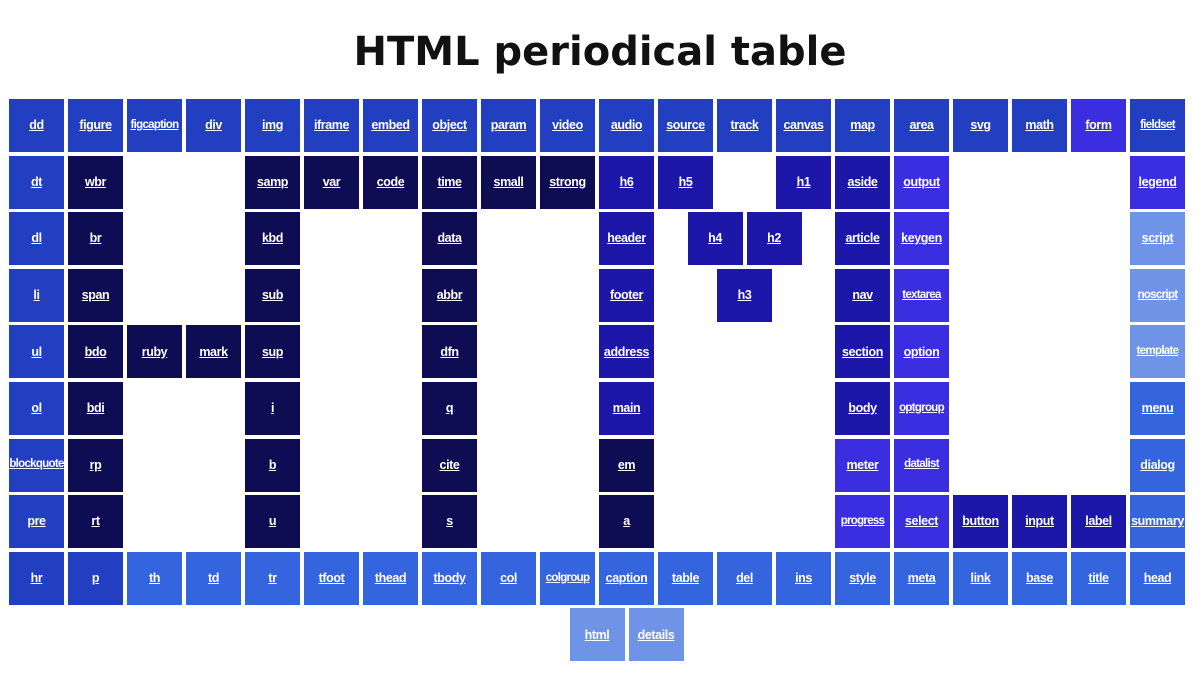 The image size is (1200, 675). What do you see at coordinates (685, 182) in the screenshot?
I see `element-tile-h5: h5` at bounding box center [685, 182].